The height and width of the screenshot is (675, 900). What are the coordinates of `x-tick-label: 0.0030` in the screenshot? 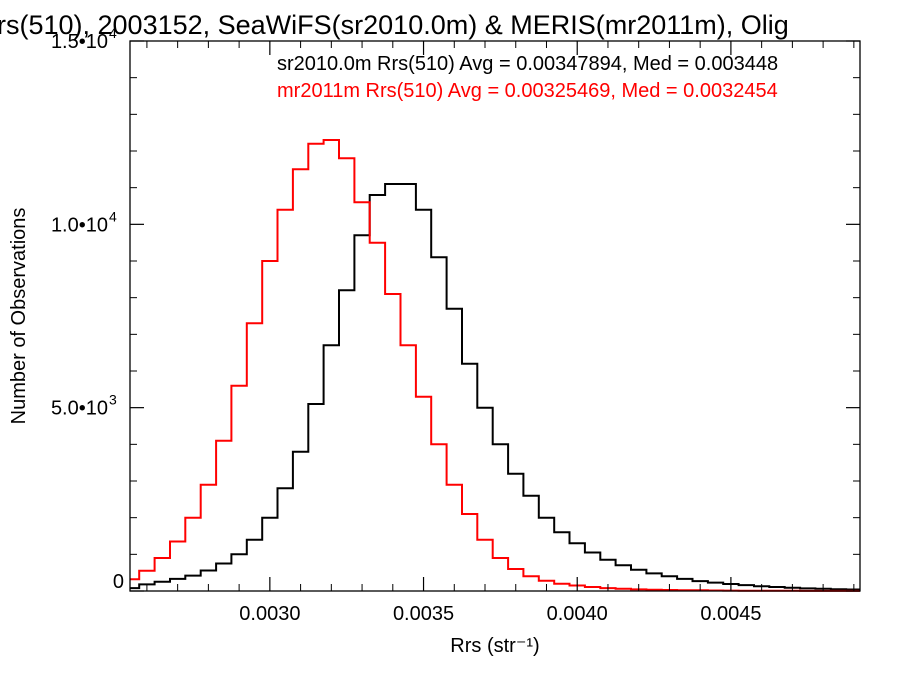 It's located at (269, 614).